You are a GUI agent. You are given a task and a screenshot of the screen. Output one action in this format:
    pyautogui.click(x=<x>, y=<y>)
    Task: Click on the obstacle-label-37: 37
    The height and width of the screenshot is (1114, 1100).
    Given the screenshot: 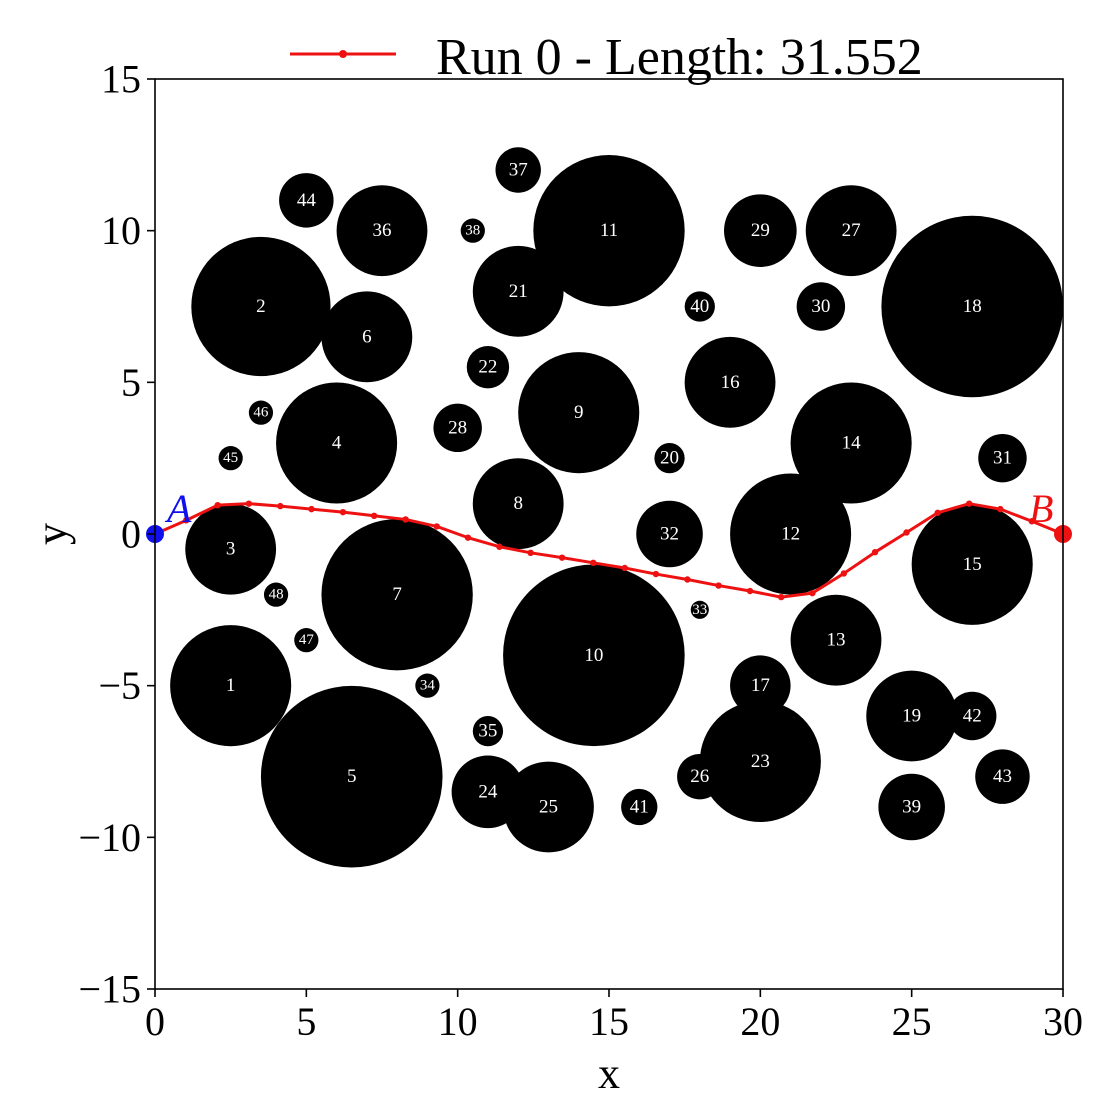 What is the action you would take?
    pyautogui.click(x=518, y=170)
    